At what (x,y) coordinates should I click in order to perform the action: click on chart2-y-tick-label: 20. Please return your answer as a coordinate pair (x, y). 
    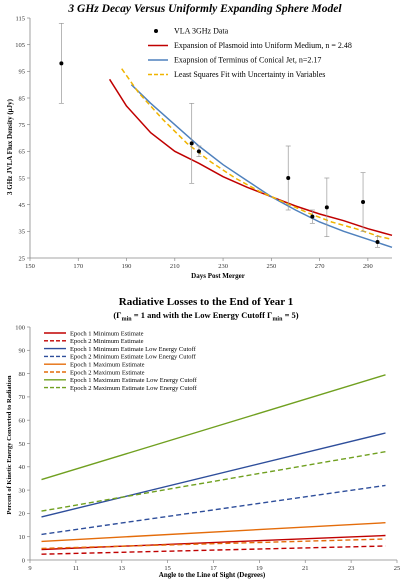
    Looking at the image, I should click on (22, 514).